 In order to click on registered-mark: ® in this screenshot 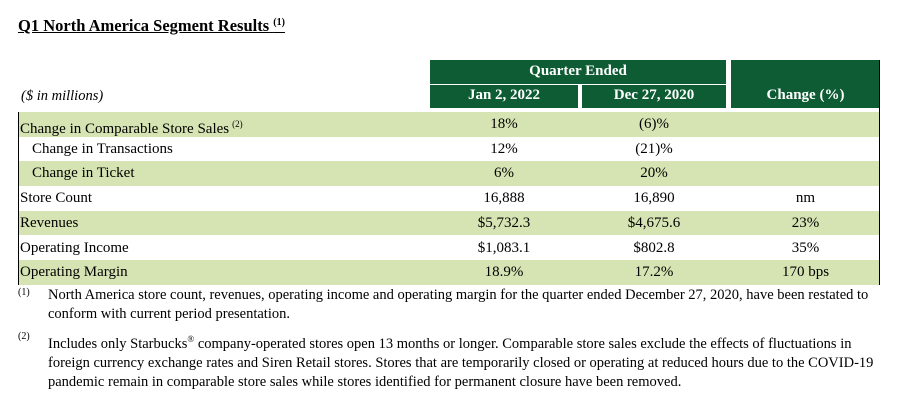, I will do `click(191, 339)`.